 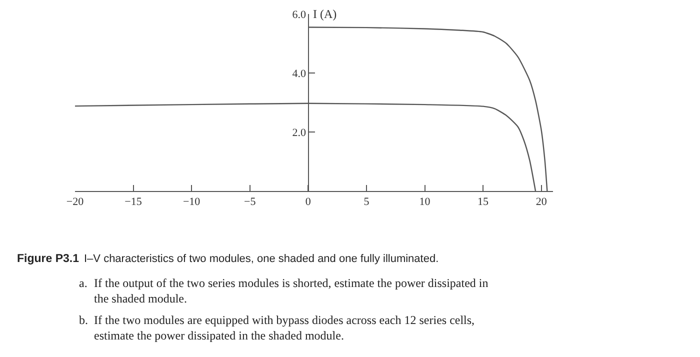 What do you see at coordinates (299, 74) in the screenshot?
I see `y-tick-label: 4.0` at bounding box center [299, 74].